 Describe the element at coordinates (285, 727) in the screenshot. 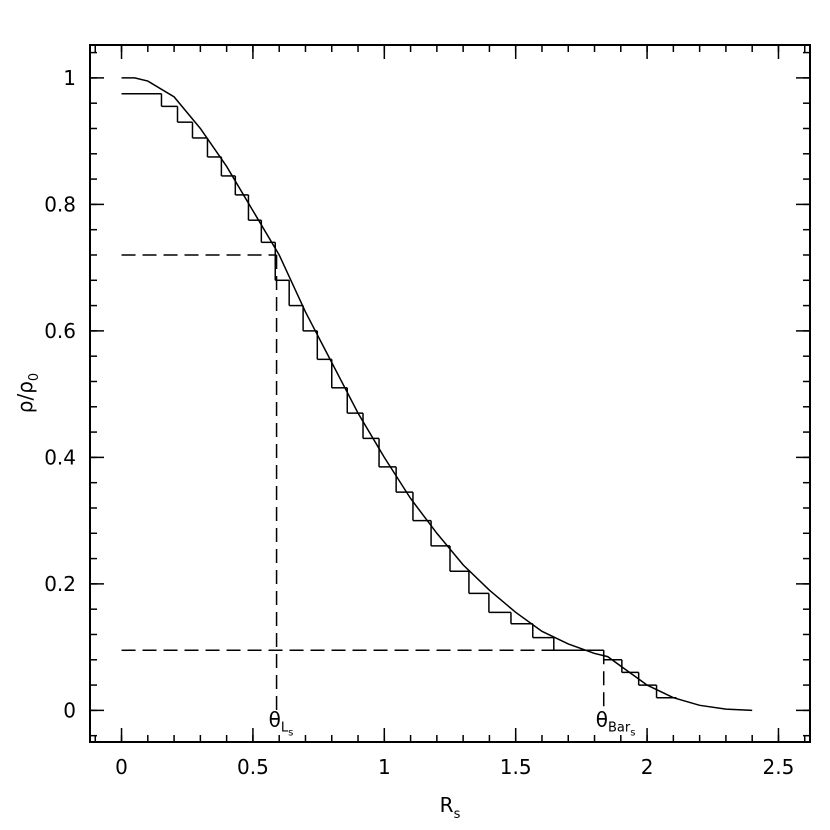

I see `annotation-sub: L` at that location.